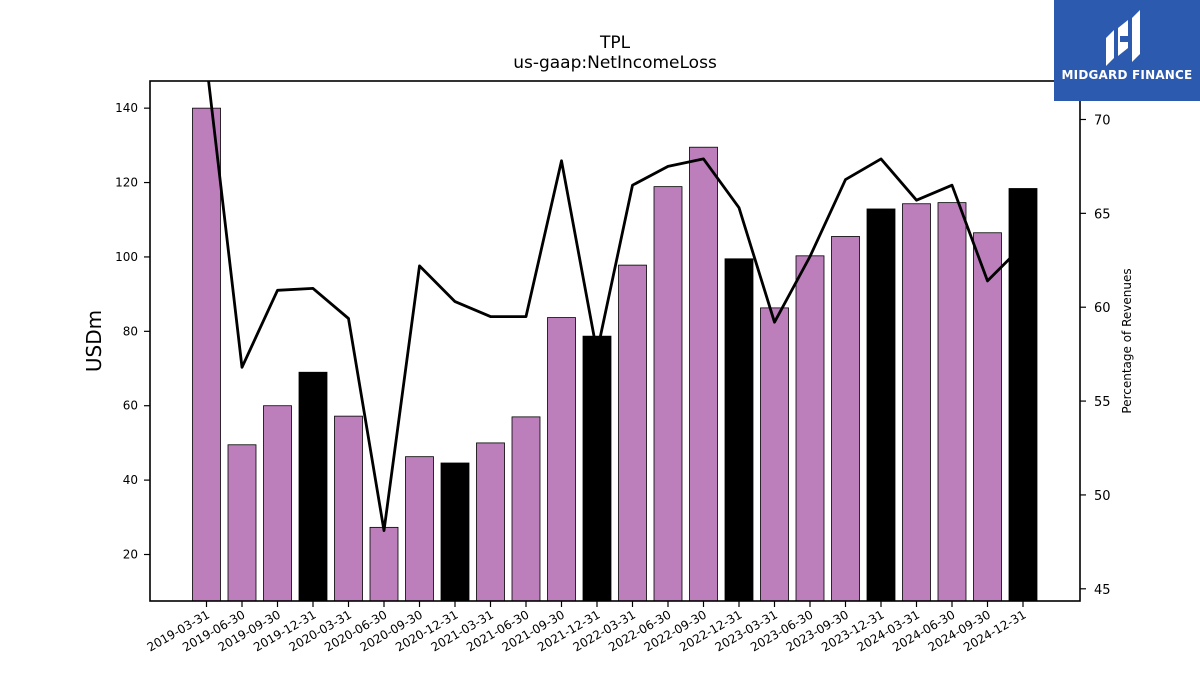 This screenshot has width=1200, height=675. What do you see at coordinates (1123, 38) in the screenshot?
I see `midgard-logo-icon` at bounding box center [1123, 38].